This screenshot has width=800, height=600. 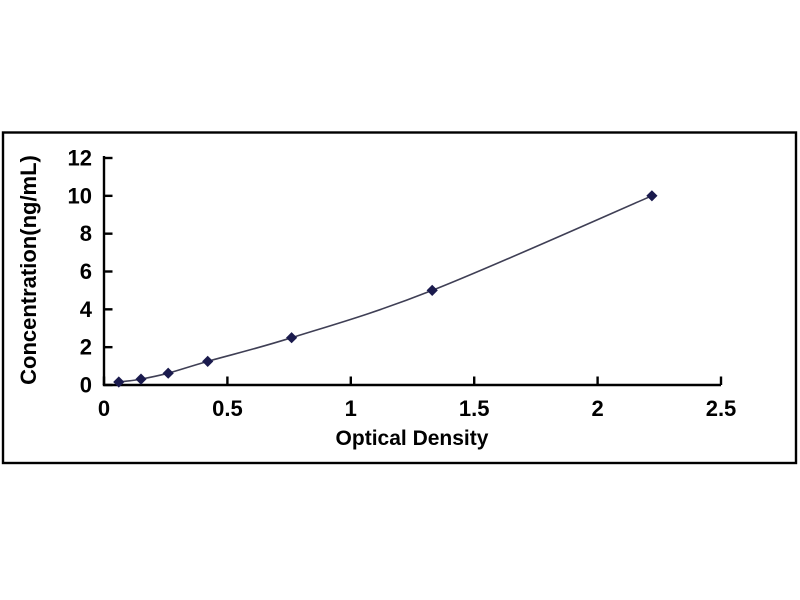 I want to click on x-tick-label: 2, so click(x=597, y=408).